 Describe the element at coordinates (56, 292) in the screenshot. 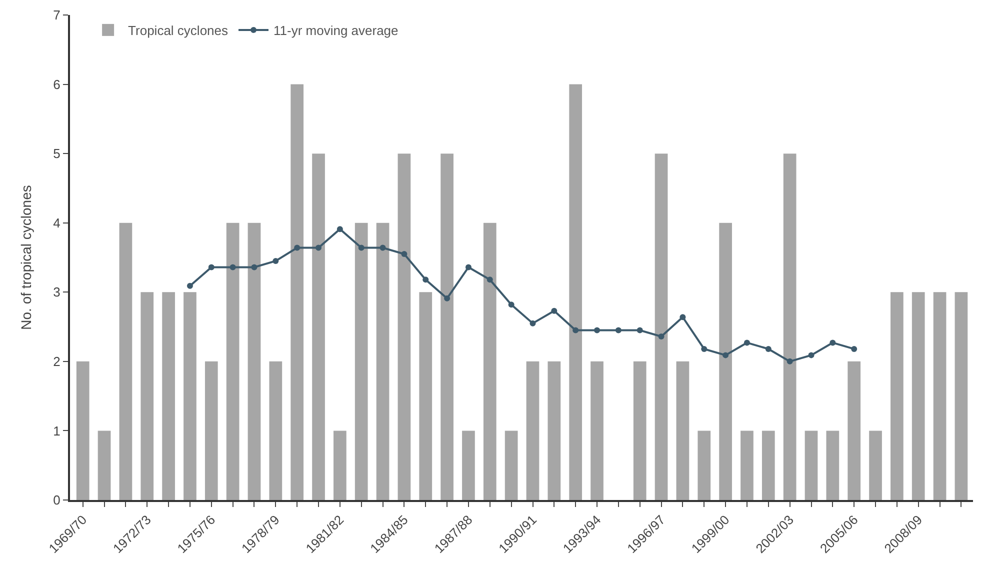

I see `y-tick-label: 3` at that location.